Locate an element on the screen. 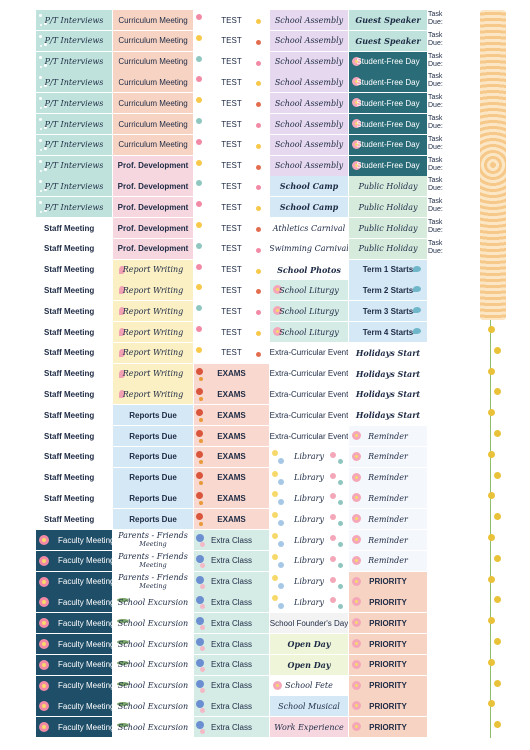 This screenshot has height=750, width=530. sticker-school-liturgy: School Liturgy is located at coordinates (309, 332).